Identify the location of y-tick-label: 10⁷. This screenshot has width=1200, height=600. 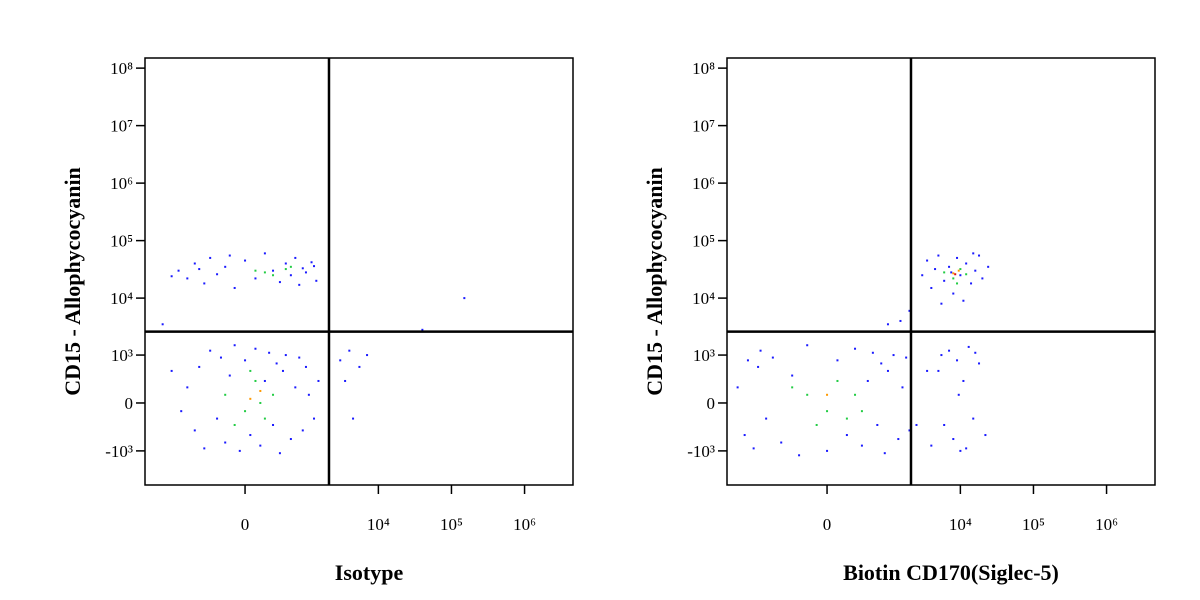
(121, 126).